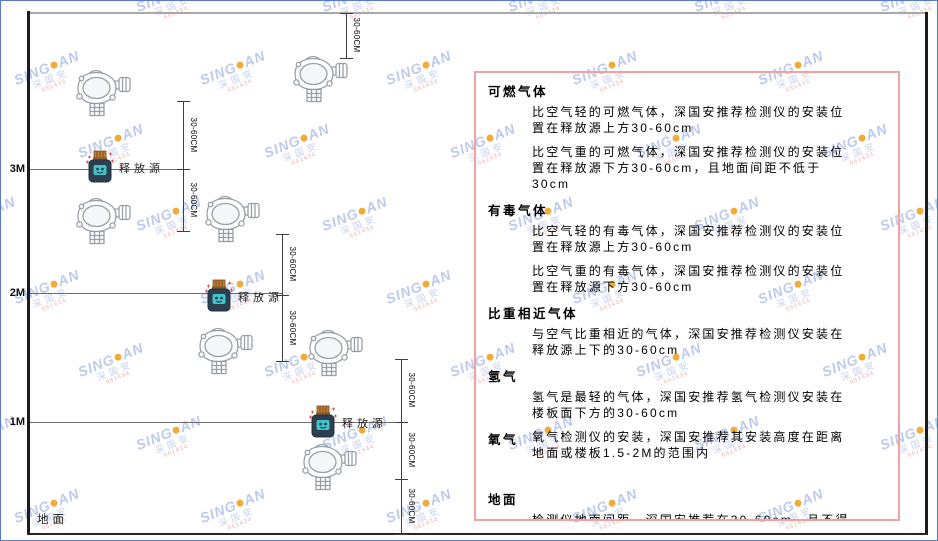 Image resolution: width=938 pixels, height=541 pixels. I want to click on level-label-1m: 1M, so click(17, 422).